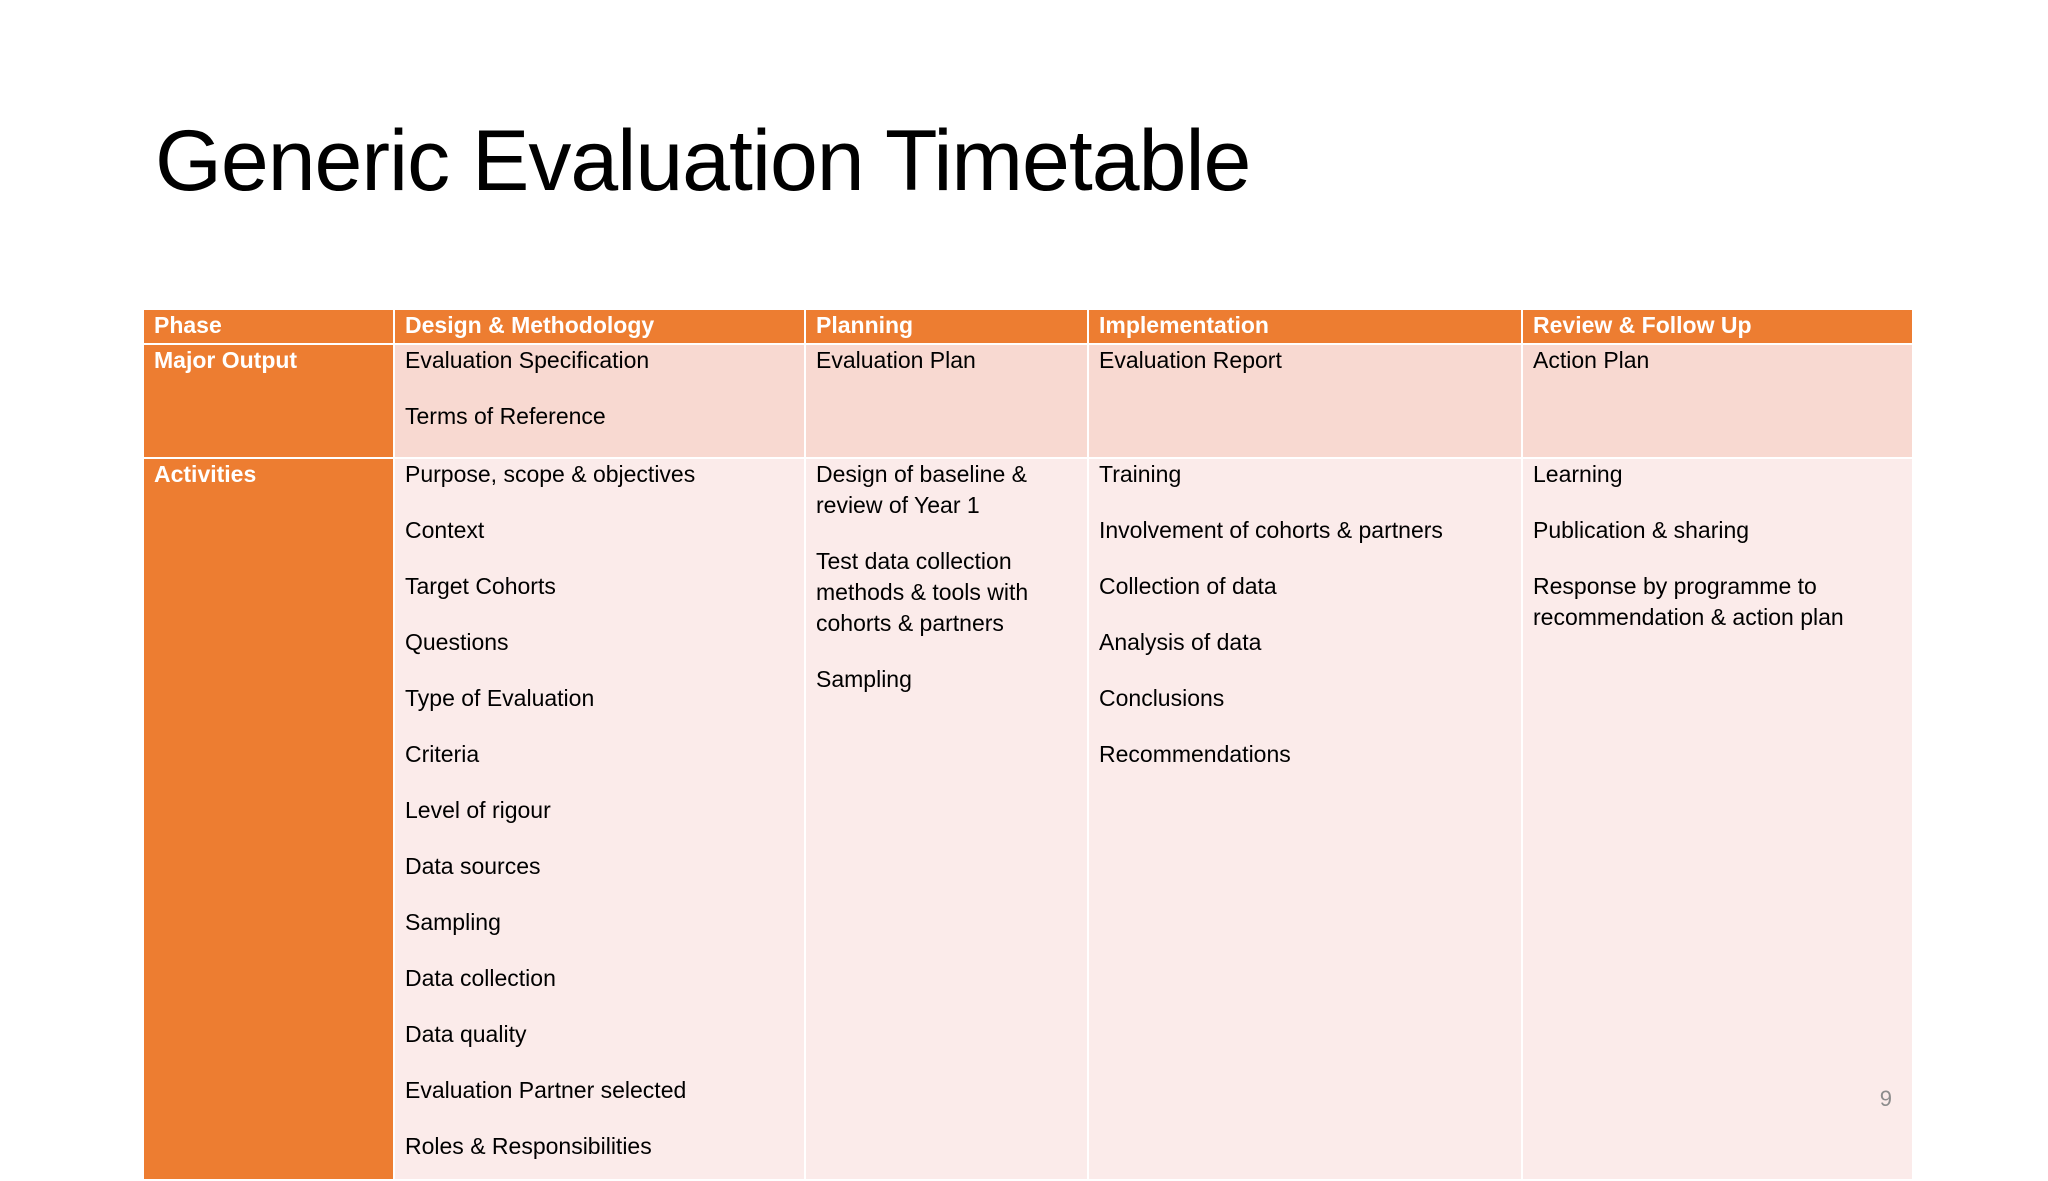 This screenshot has height=1181, width=2048. I want to click on output-planning: Evaluation Plan, so click(946, 401).